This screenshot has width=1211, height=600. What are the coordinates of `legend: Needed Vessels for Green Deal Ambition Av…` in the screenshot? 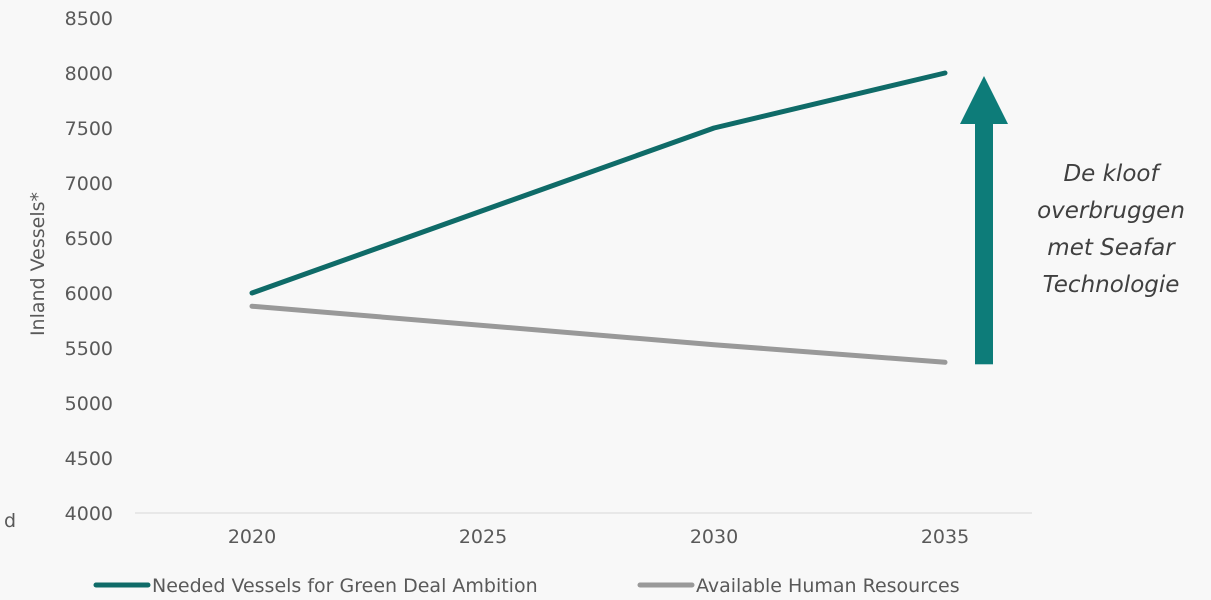 It's located at (526, 586).